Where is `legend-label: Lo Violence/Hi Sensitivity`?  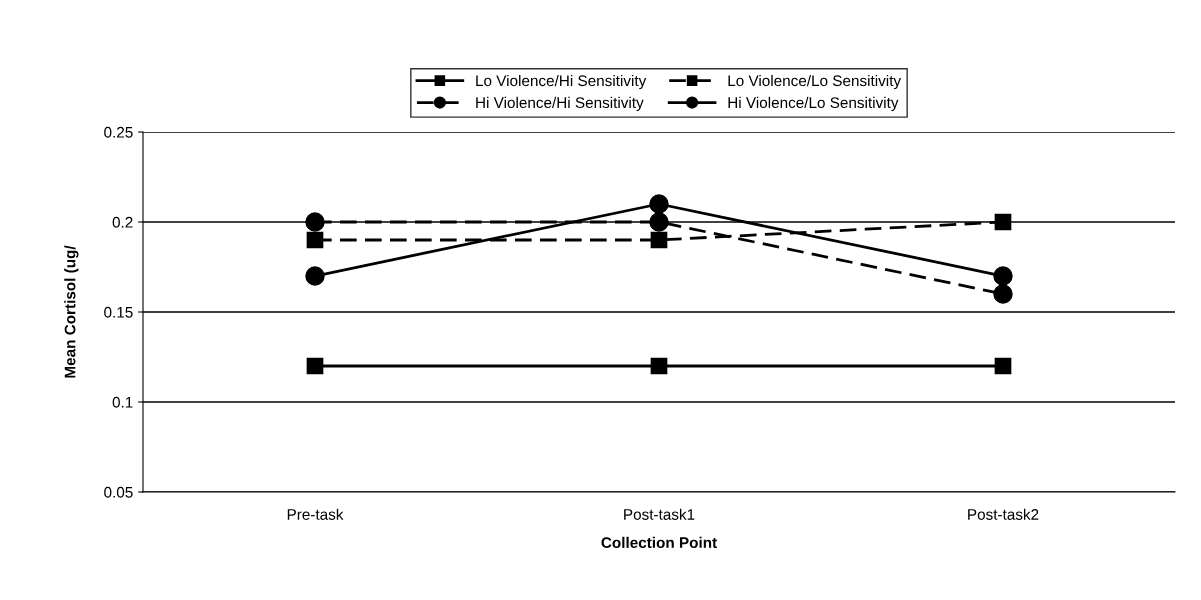
legend-label: Lo Violence/Hi Sensitivity is located at coordinates (561, 82).